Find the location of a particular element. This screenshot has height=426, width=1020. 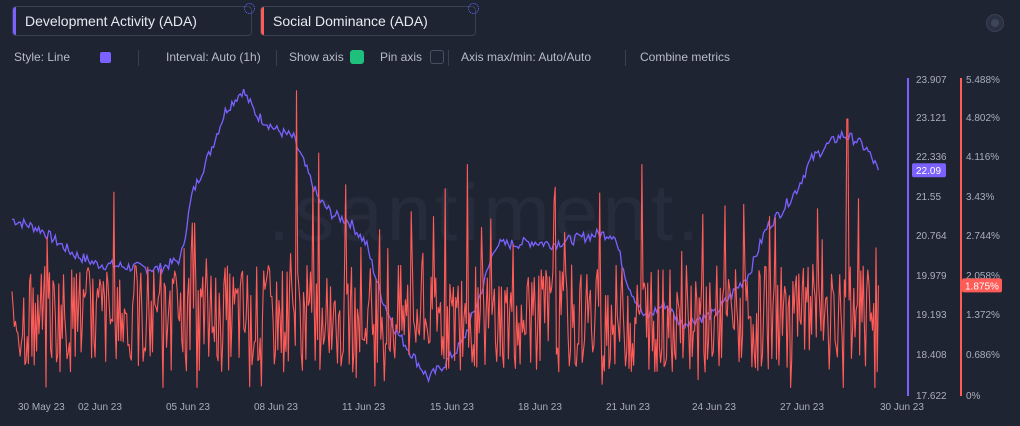

pin-axis-label: Pin axis is located at coordinates (401, 57).